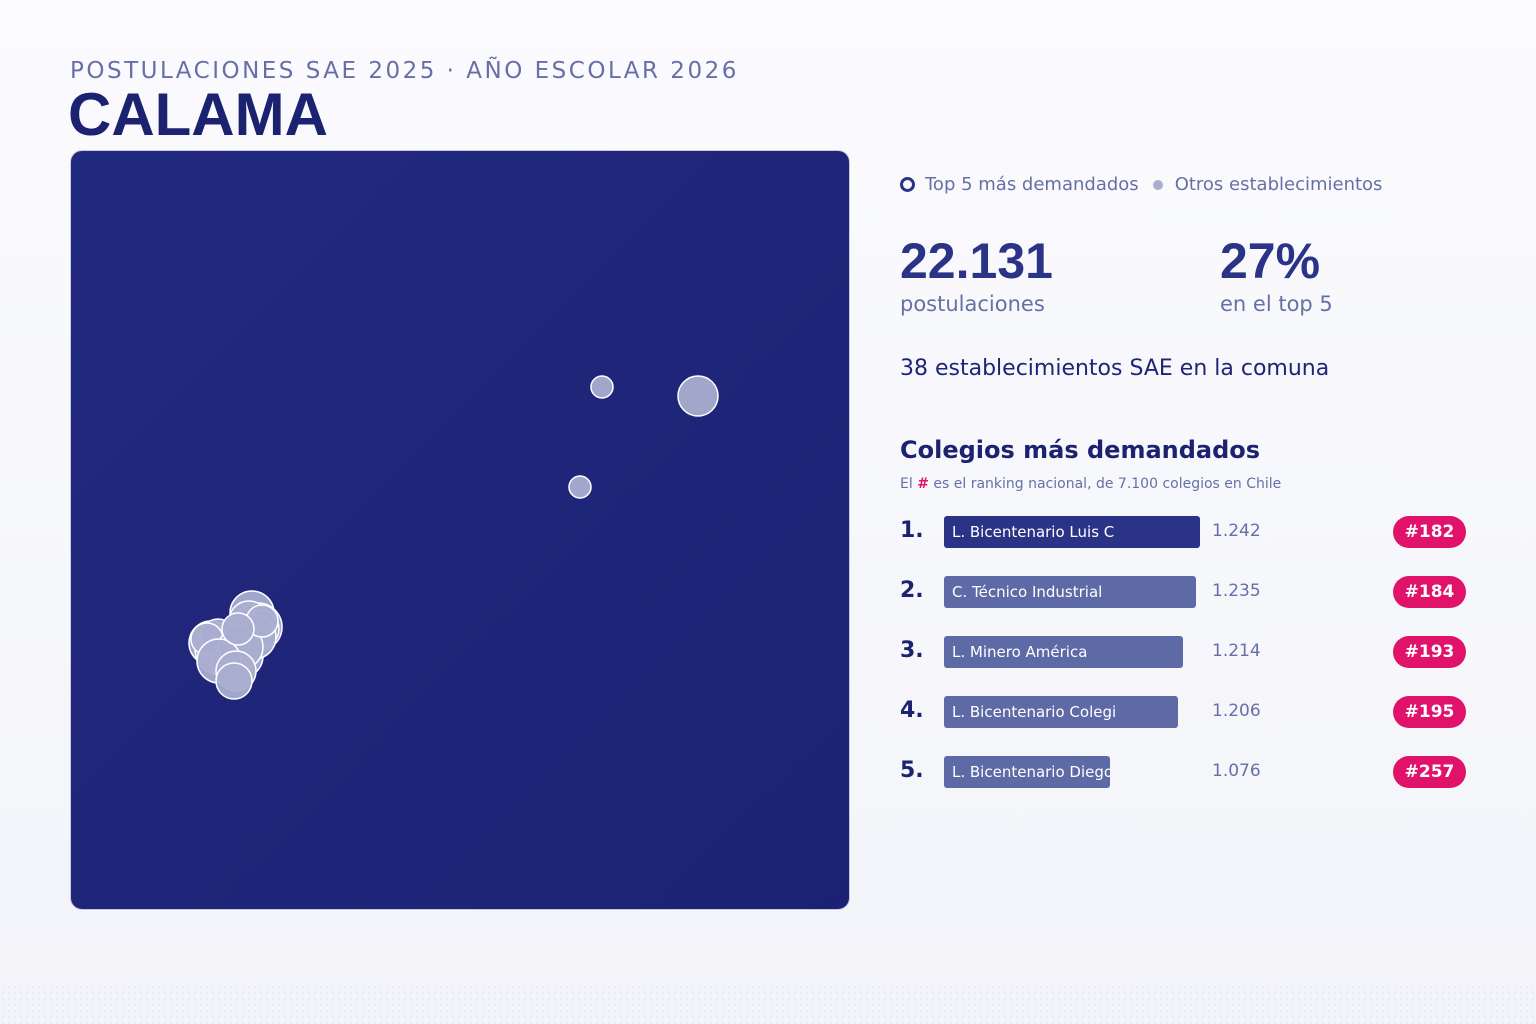 This screenshot has height=1024, width=1536. I want to click on ranking-row: 3. L. Minero América 1.214 #193, so click(1183, 652).